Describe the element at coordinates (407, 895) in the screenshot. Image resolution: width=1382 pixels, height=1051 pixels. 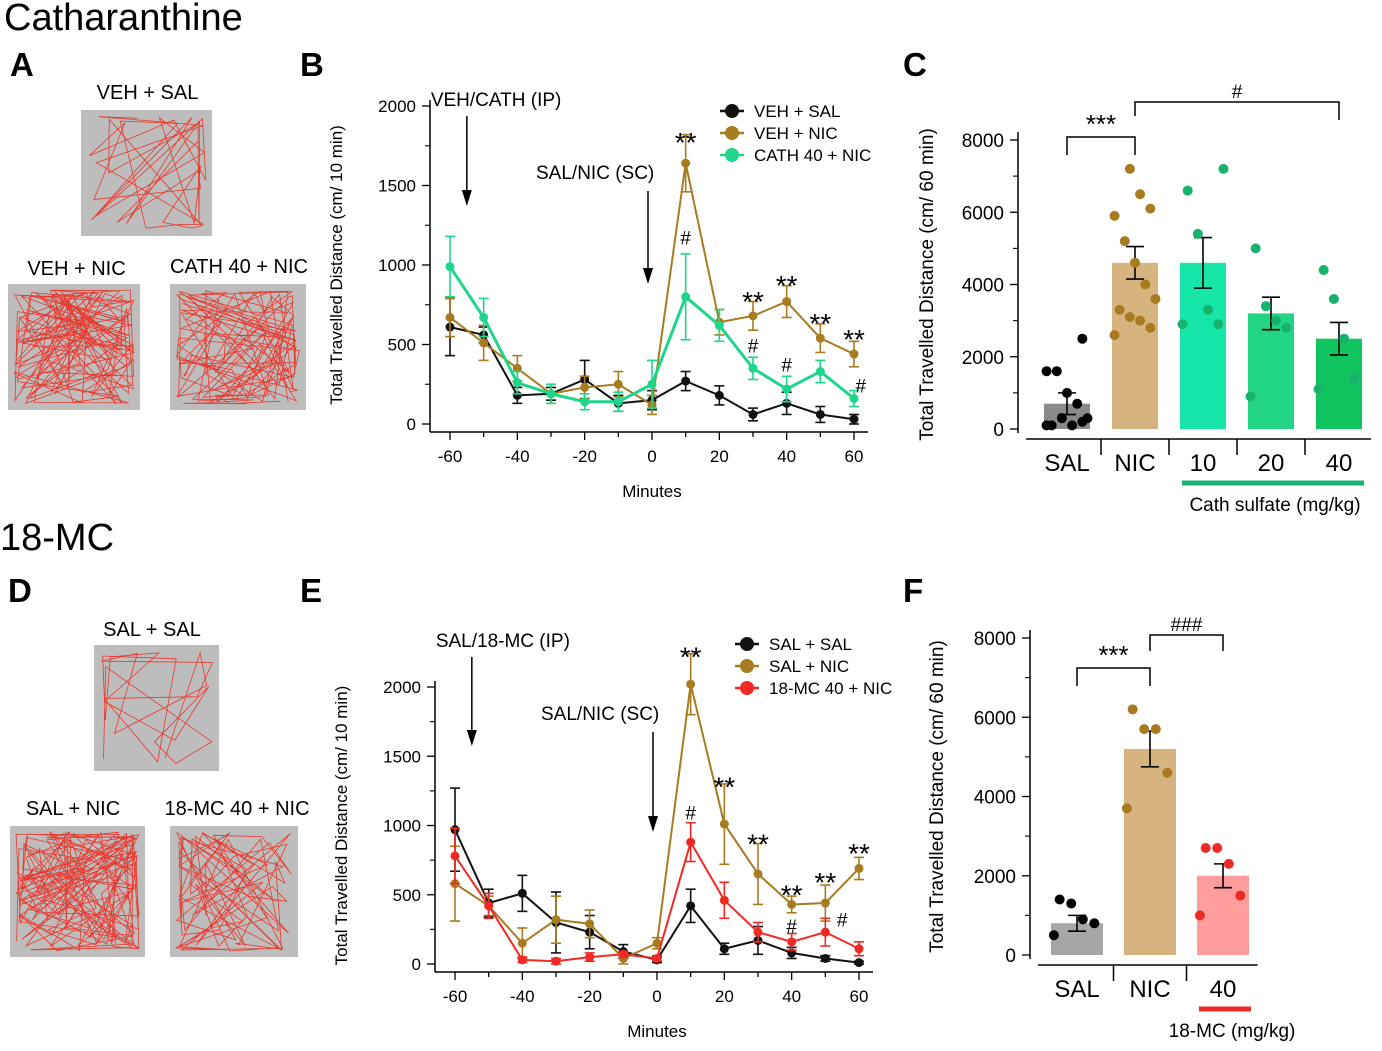
I see `y-tick-label: 500` at that location.